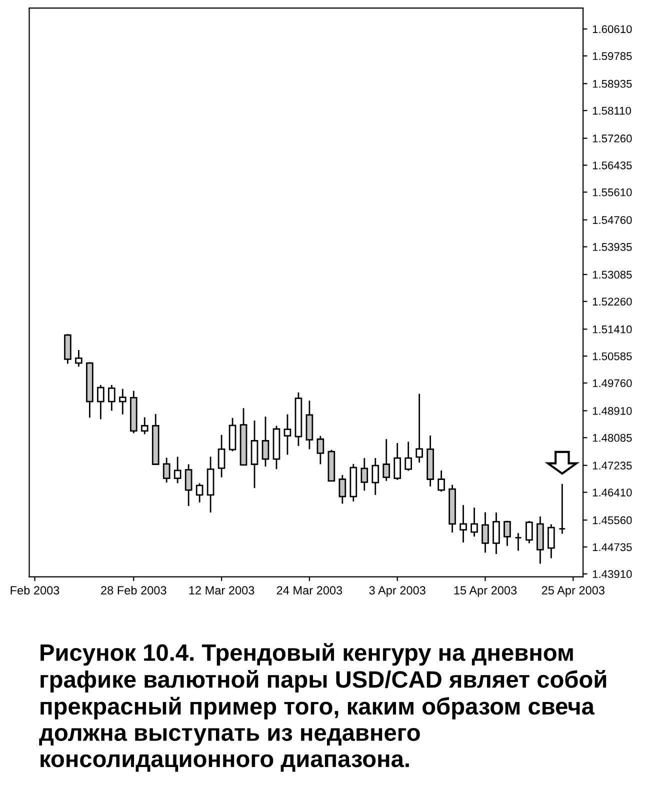  What do you see at coordinates (612, 220) in the screenshot?
I see `y-tick-label: 1.54760` at bounding box center [612, 220].